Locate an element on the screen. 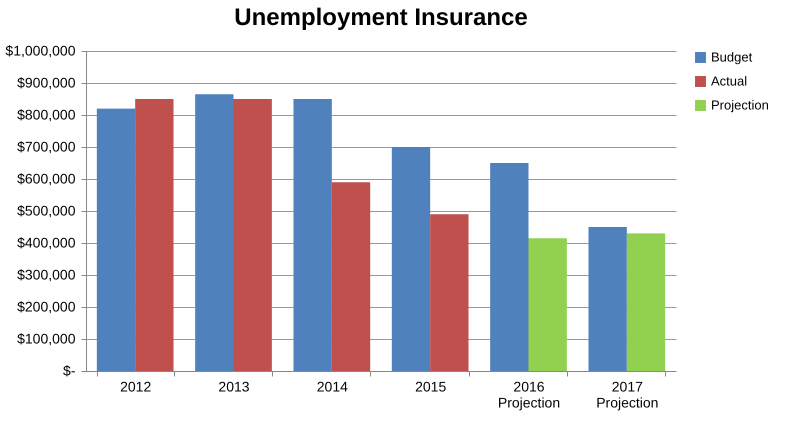 Image resolution: width=785 pixels, height=438 pixels. y-tick-label: $600,000 is located at coordinates (46, 178).